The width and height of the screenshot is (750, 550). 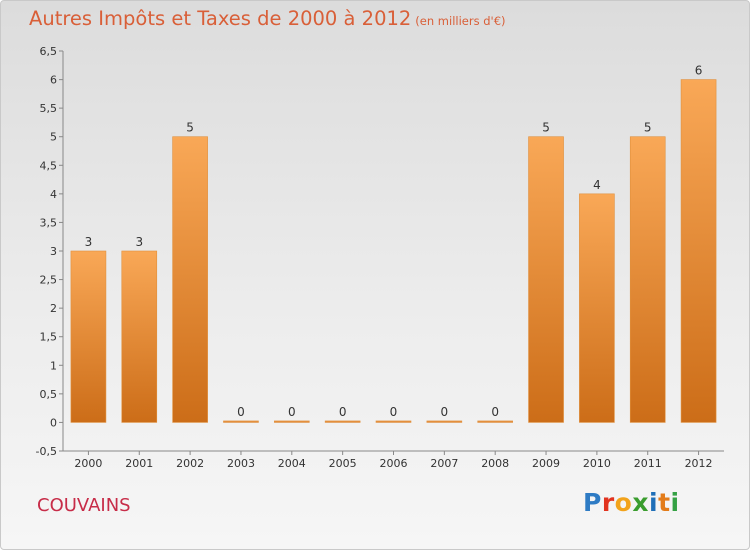 What do you see at coordinates (445, 412) in the screenshot?
I see `value-label-2007: 0` at bounding box center [445, 412].